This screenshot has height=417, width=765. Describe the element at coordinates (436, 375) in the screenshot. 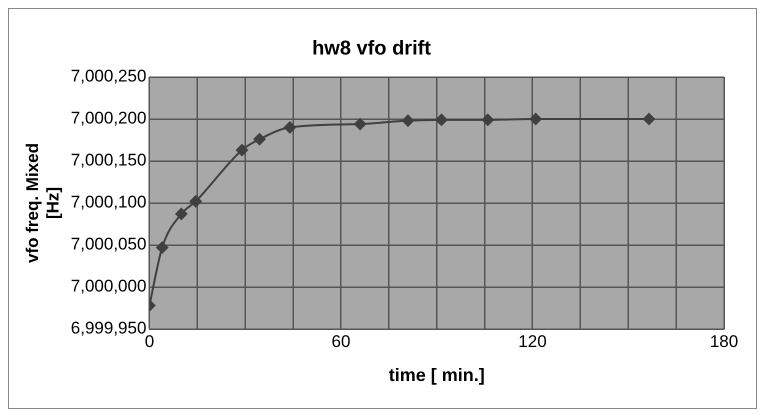

I see `x-axis-title: time [ min.]` at that location.